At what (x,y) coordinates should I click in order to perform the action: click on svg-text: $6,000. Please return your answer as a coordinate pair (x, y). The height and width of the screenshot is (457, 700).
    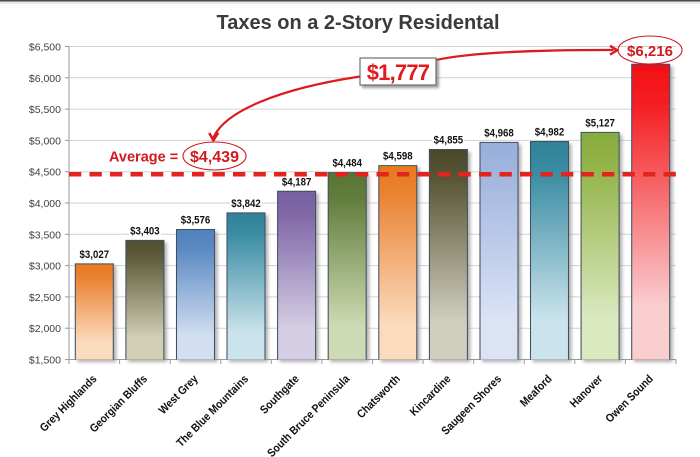
    Looking at the image, I should click on (45, 79).